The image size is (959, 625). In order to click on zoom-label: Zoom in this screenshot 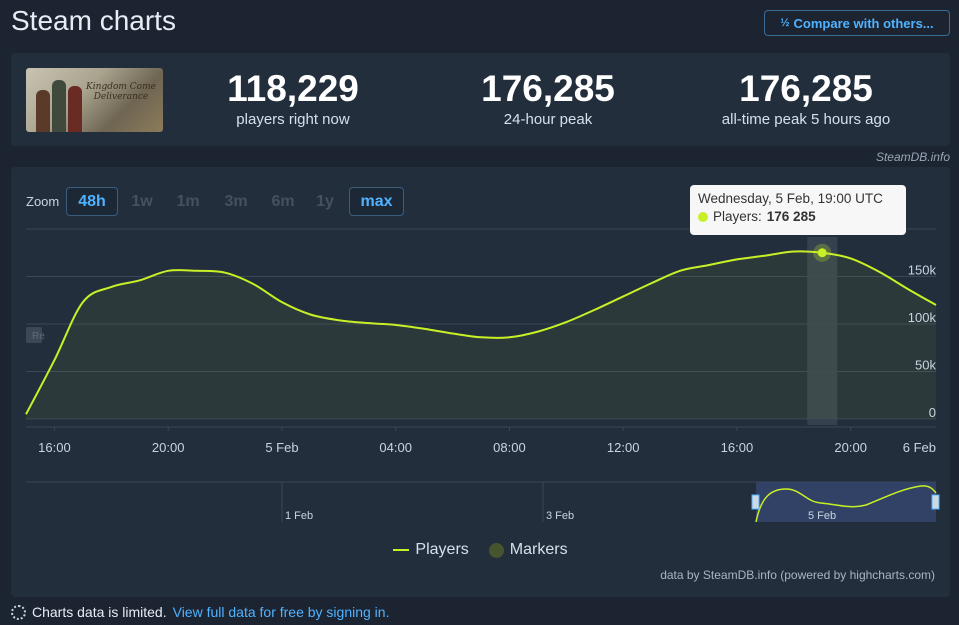, I will do `click(43, 201)`.